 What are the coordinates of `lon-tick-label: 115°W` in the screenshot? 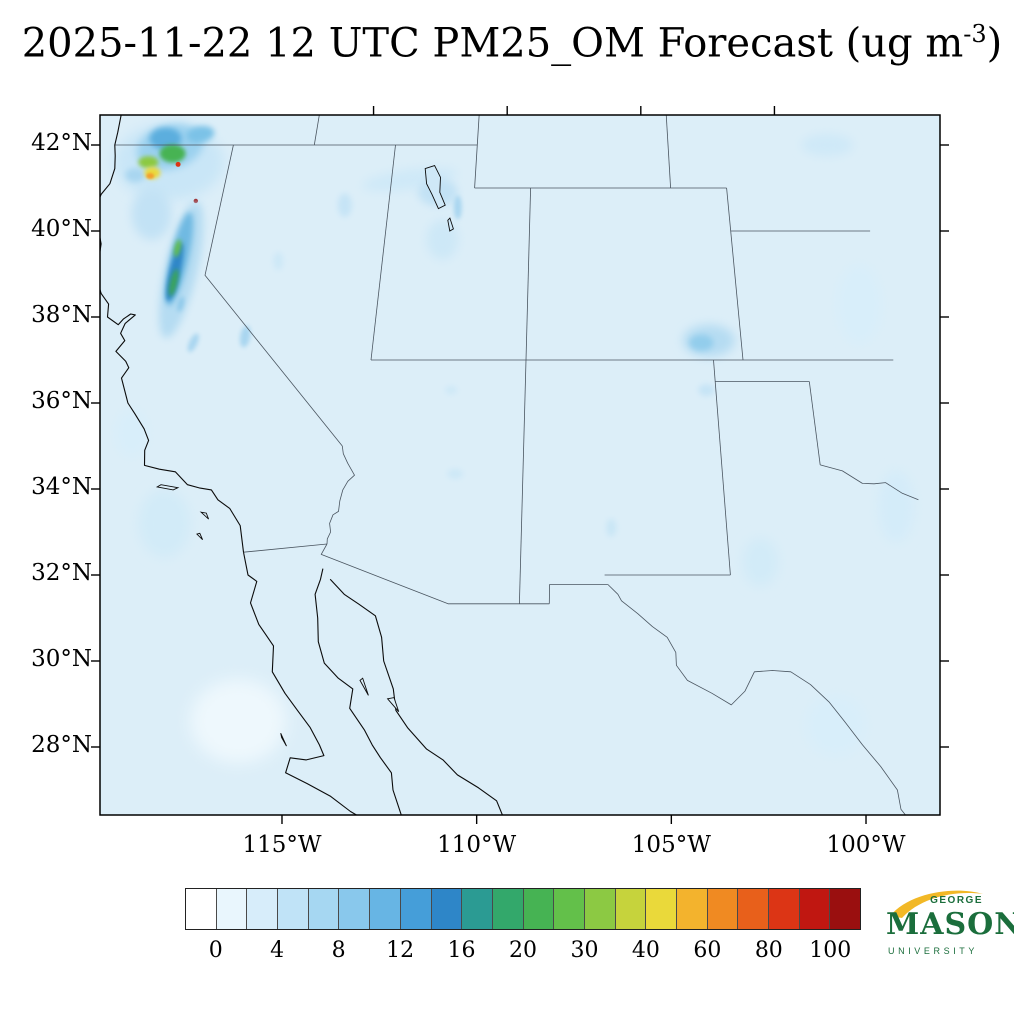 It's located at (282, 845).